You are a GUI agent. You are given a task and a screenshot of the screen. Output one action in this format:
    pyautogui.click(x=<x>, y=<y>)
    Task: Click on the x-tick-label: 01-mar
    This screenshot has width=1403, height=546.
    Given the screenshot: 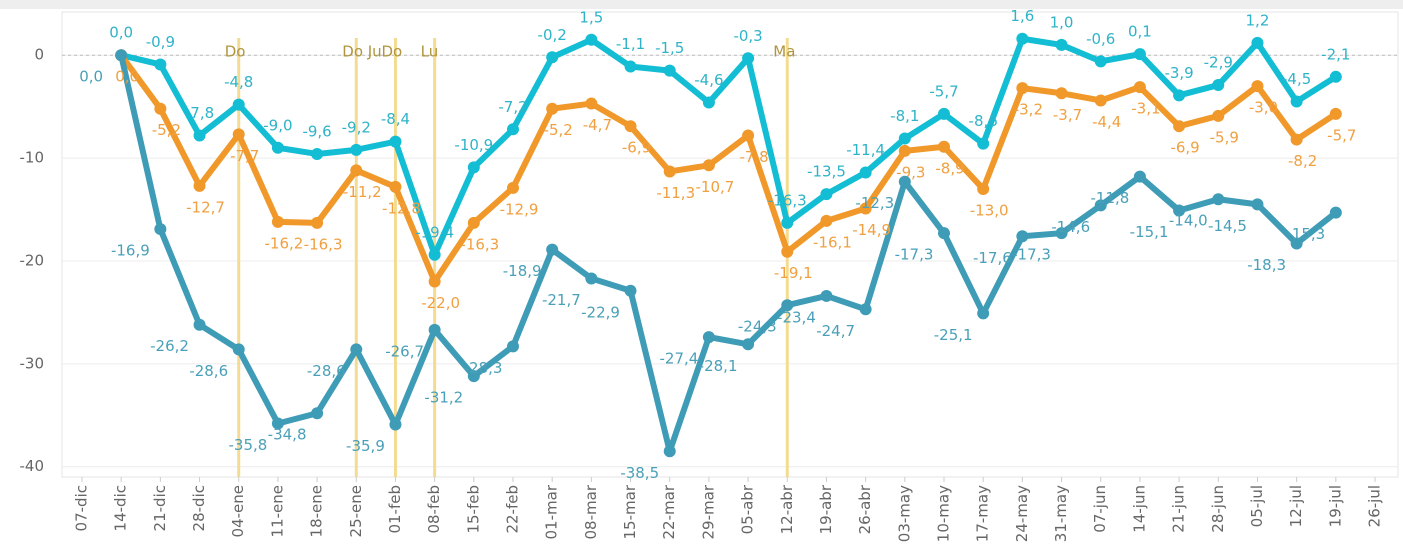 What is the action you would take?
    pyautogui.click(x=552, y=511)
    